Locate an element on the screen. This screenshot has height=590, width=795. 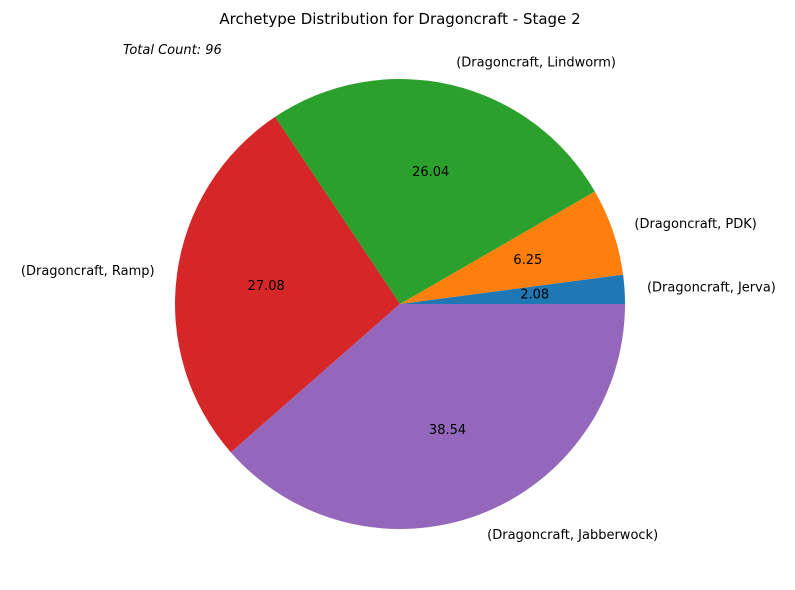
slice-category-label: (Dragoncraft, Lindworm) is located at coordinates (536, 62).